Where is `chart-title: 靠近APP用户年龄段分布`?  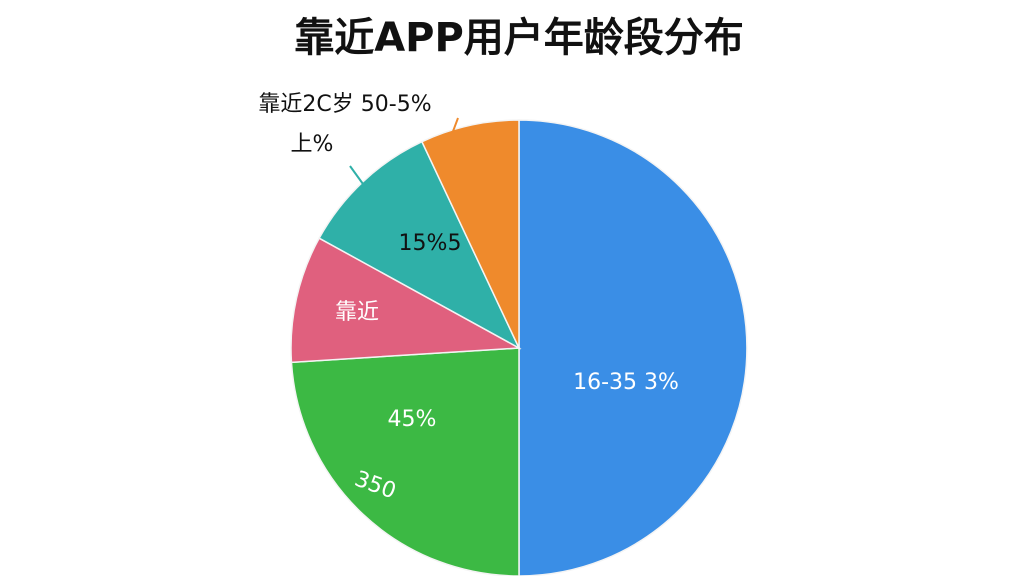 chart-title: 靠近APP用户年龄段分布 is located at coordinates (519, 38).